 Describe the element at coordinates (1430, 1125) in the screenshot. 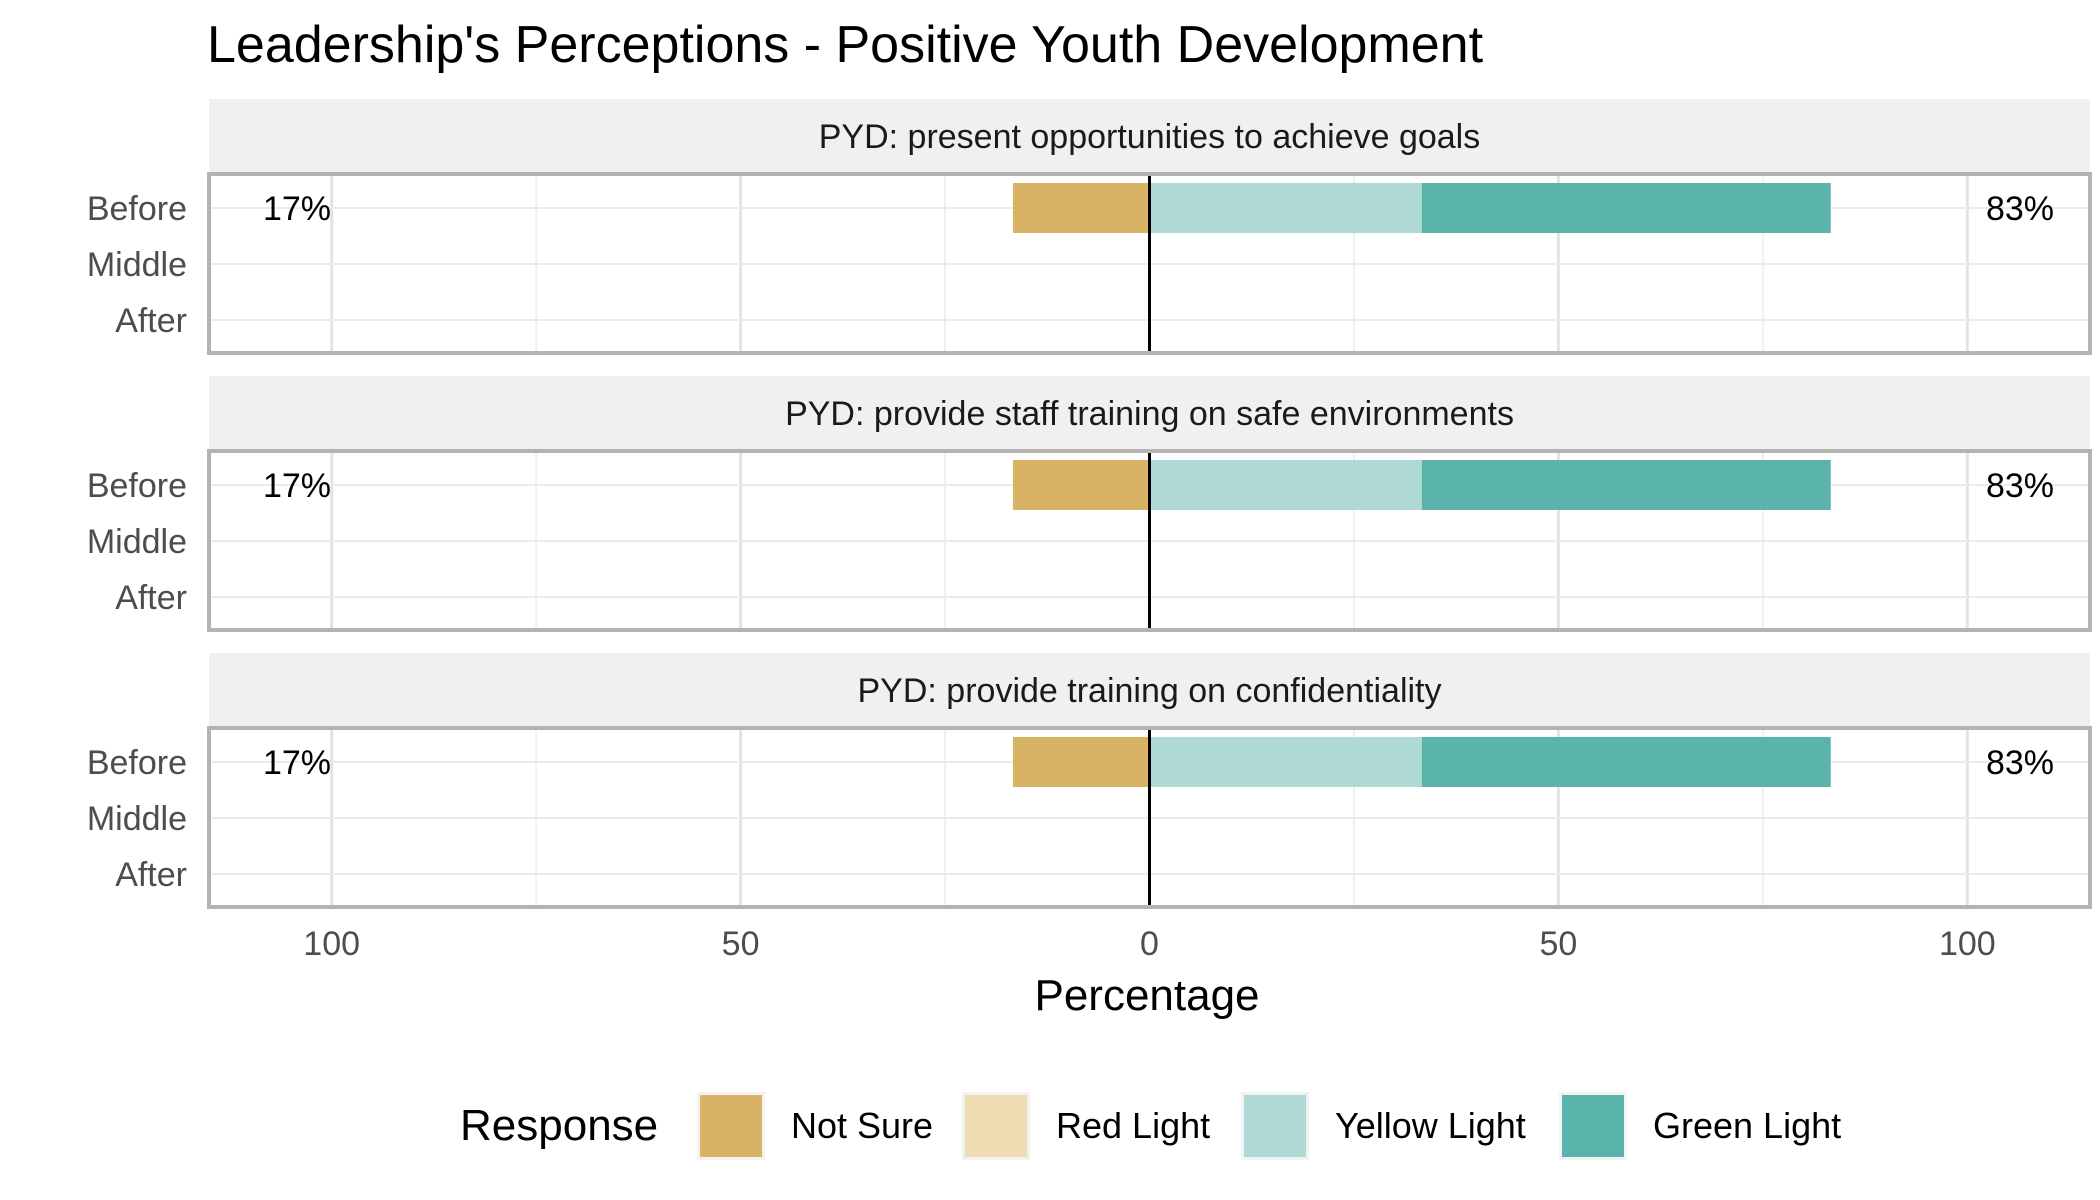

I see `legend-label: Yellow Light` at that location.